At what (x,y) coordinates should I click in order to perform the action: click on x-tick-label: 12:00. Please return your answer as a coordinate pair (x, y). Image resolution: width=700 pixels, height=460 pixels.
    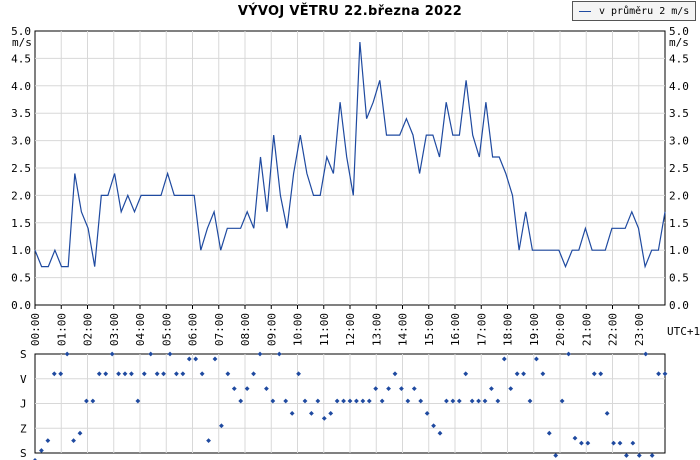
    Looking at the image, I should click on (350, 329).